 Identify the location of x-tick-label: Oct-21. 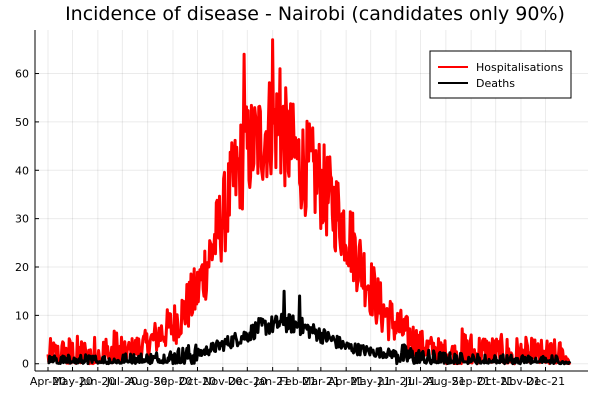
(495, 381).